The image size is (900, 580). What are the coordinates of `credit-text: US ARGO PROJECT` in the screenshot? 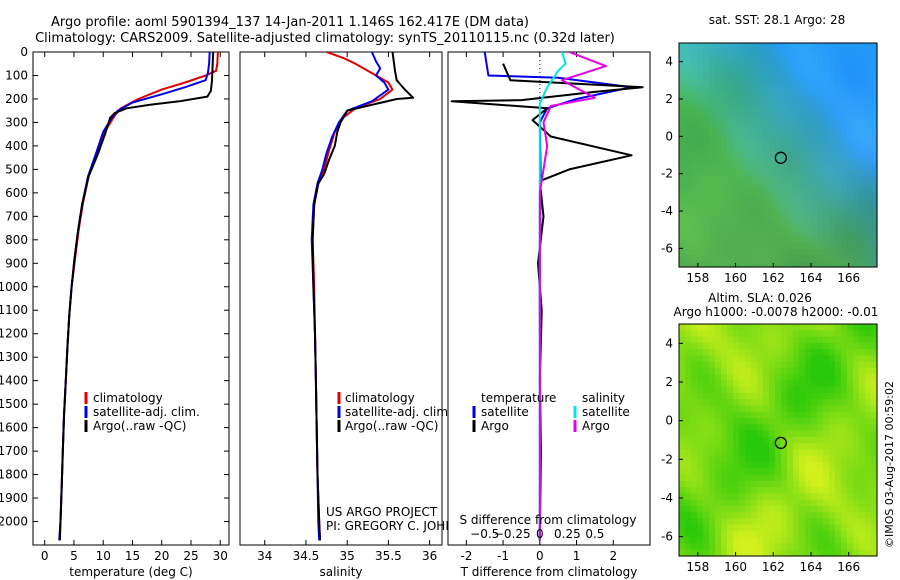 It's located at (382, 512).